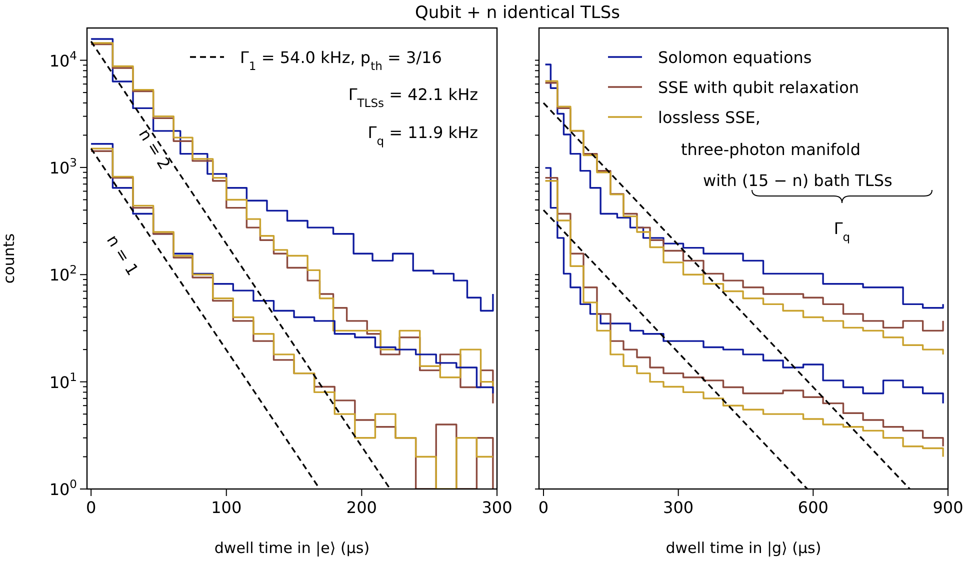  What do you see at coordinates (759, 87) in the screenshot?
I see `legend-label: SSE with qubit relaxation` at bounding box center [759, 87].